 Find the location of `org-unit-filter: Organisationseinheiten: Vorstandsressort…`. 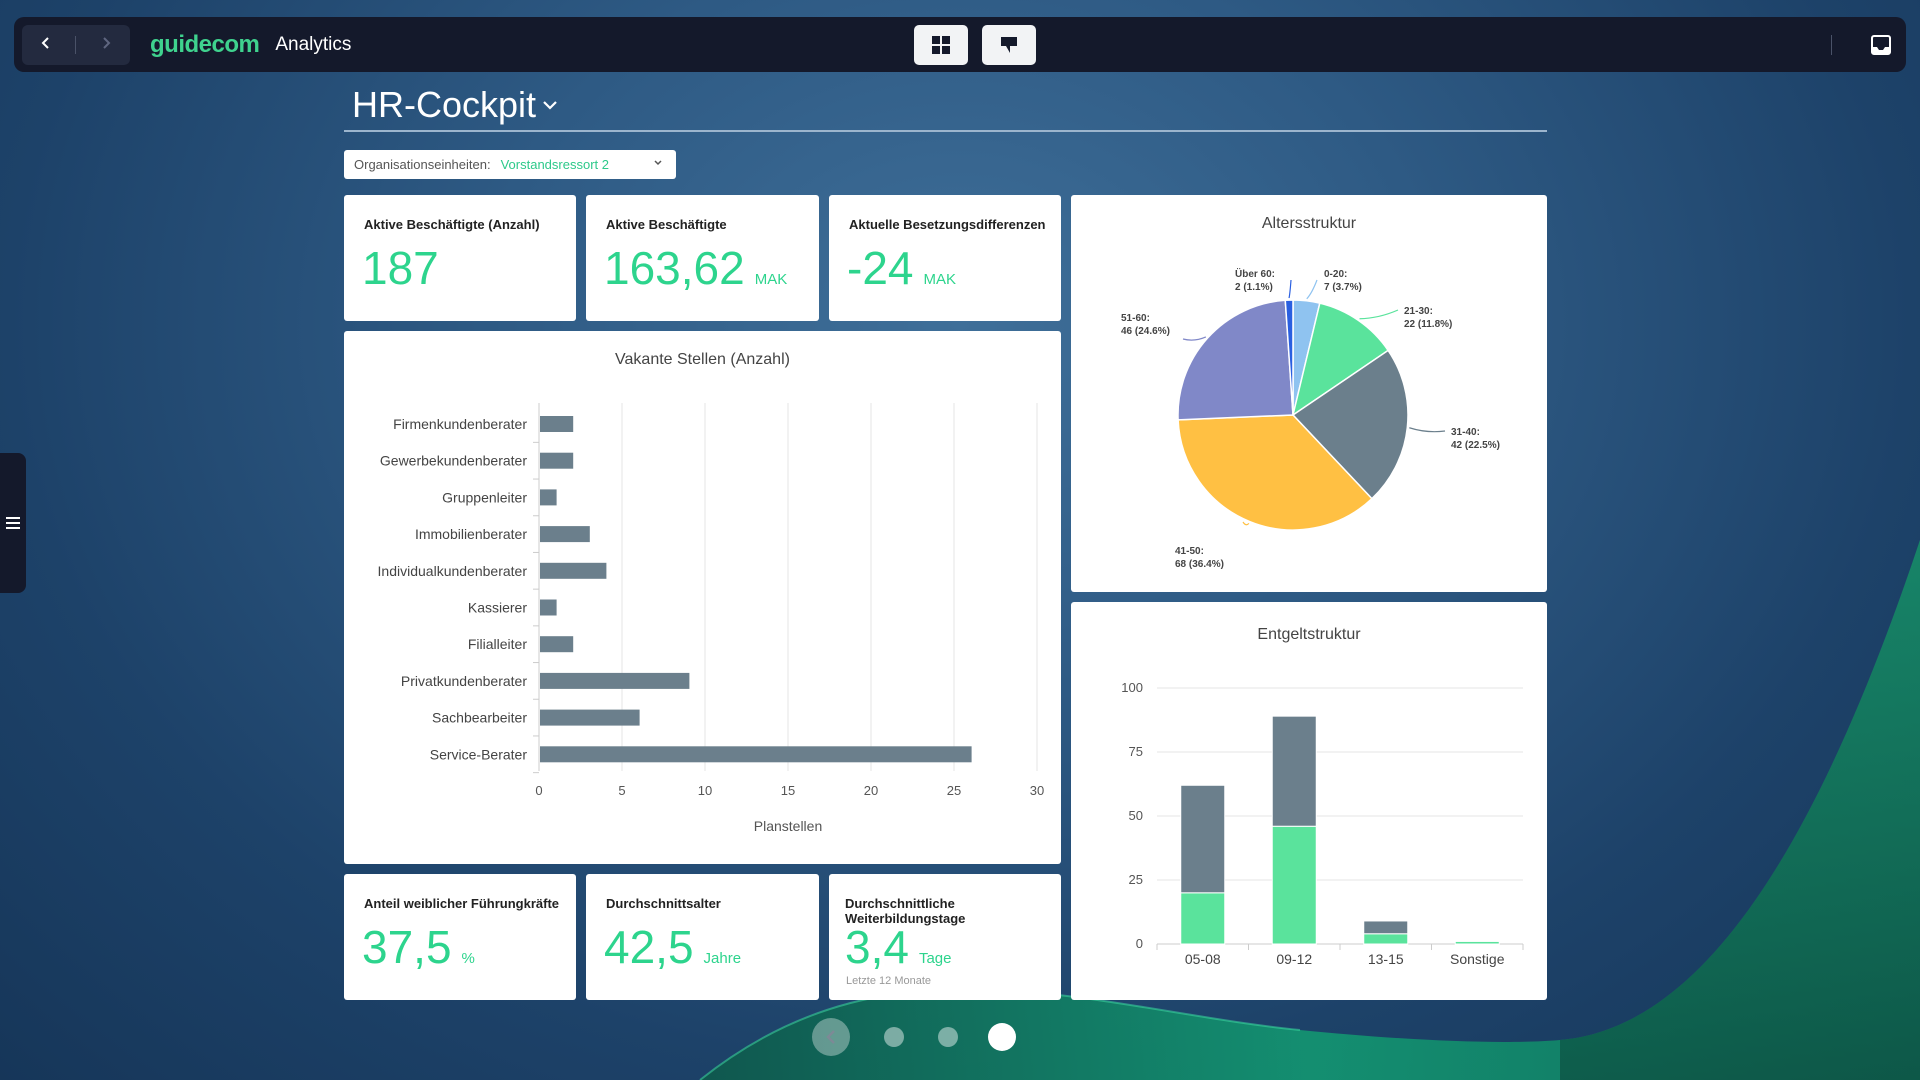

org-unit-filter: Organisationseinheiten: Vorstandsressort… is located at coordinates (510, 164).